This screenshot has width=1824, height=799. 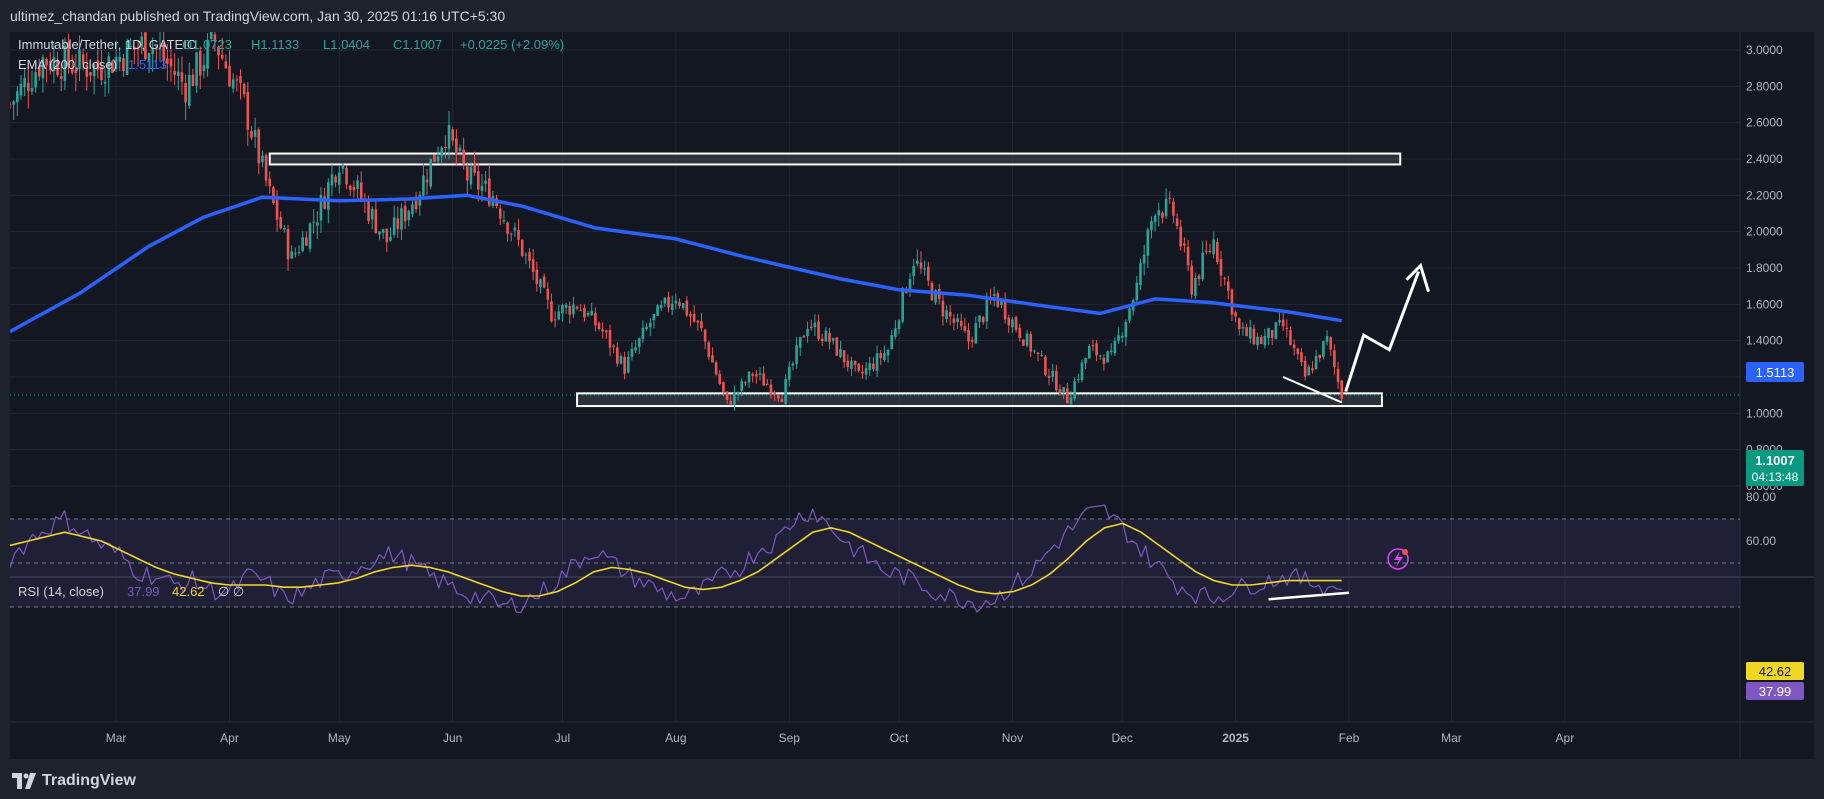 I want to click on time-tick-label: Dec, so click(x=1122, y=738).